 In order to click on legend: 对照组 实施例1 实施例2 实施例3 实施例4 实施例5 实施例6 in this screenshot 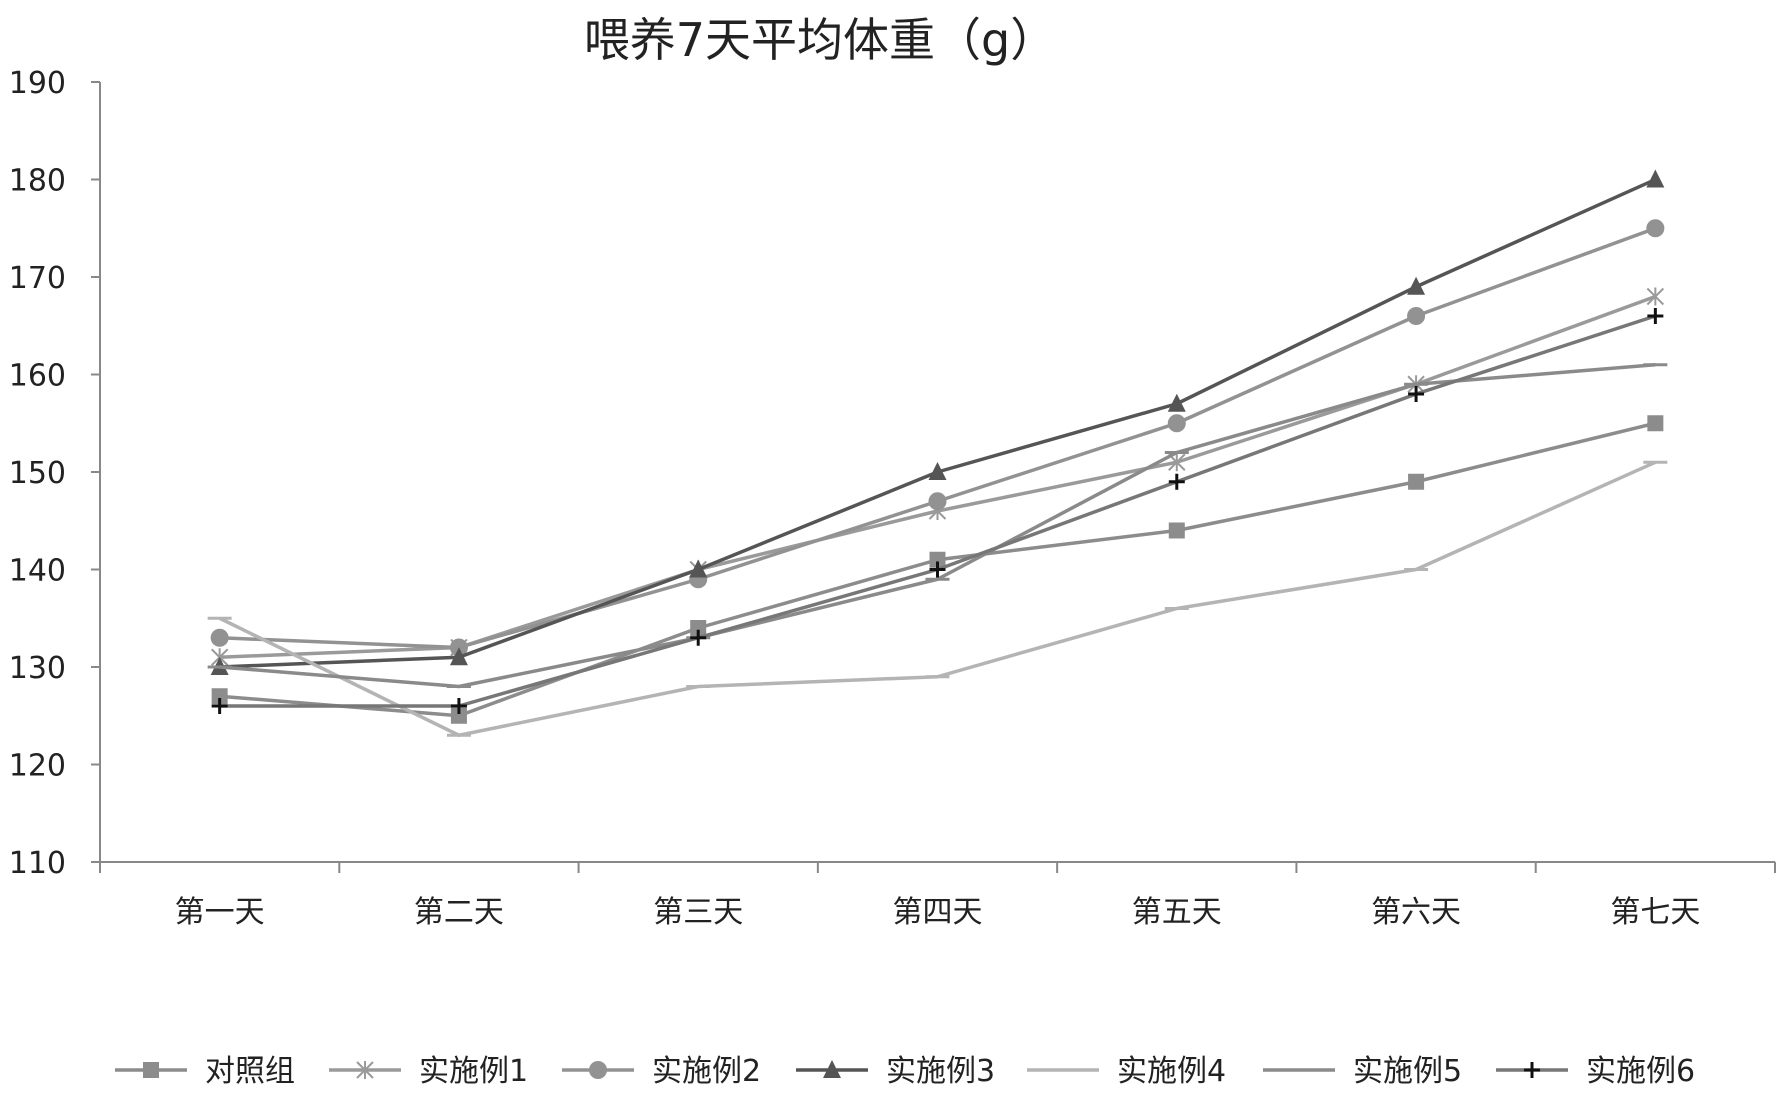, I will do `click(905, 1071)`.